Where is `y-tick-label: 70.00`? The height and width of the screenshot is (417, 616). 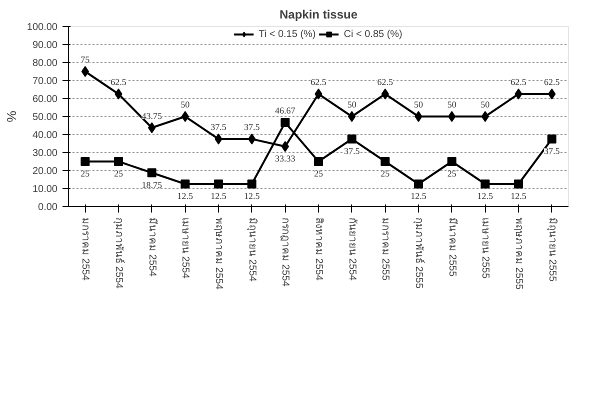 y-tick-label: 70.00 is located at coordinates (45, 81).